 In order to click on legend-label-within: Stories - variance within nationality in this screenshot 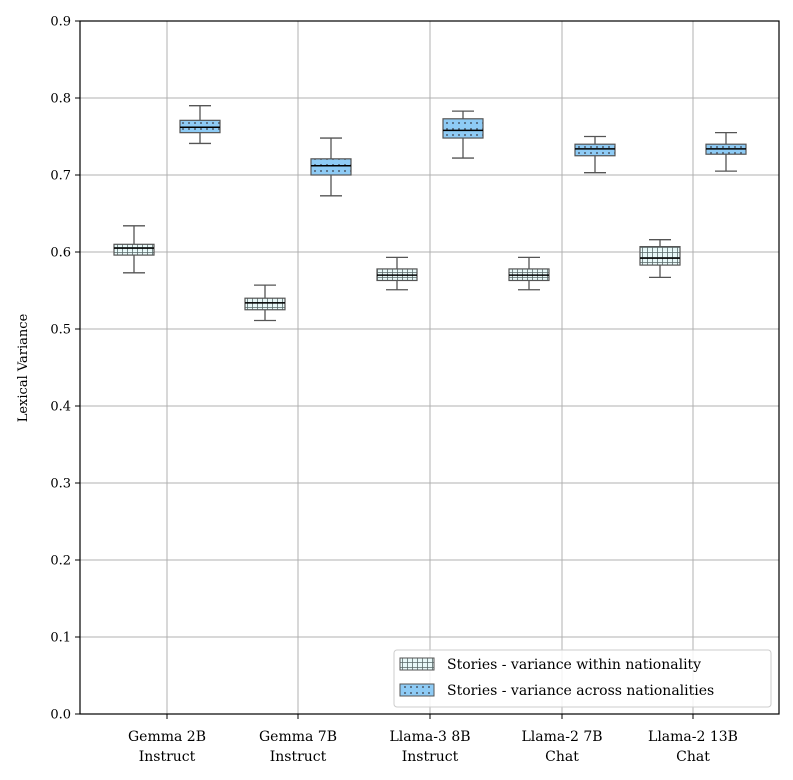, I will do `click(574, 665)`.